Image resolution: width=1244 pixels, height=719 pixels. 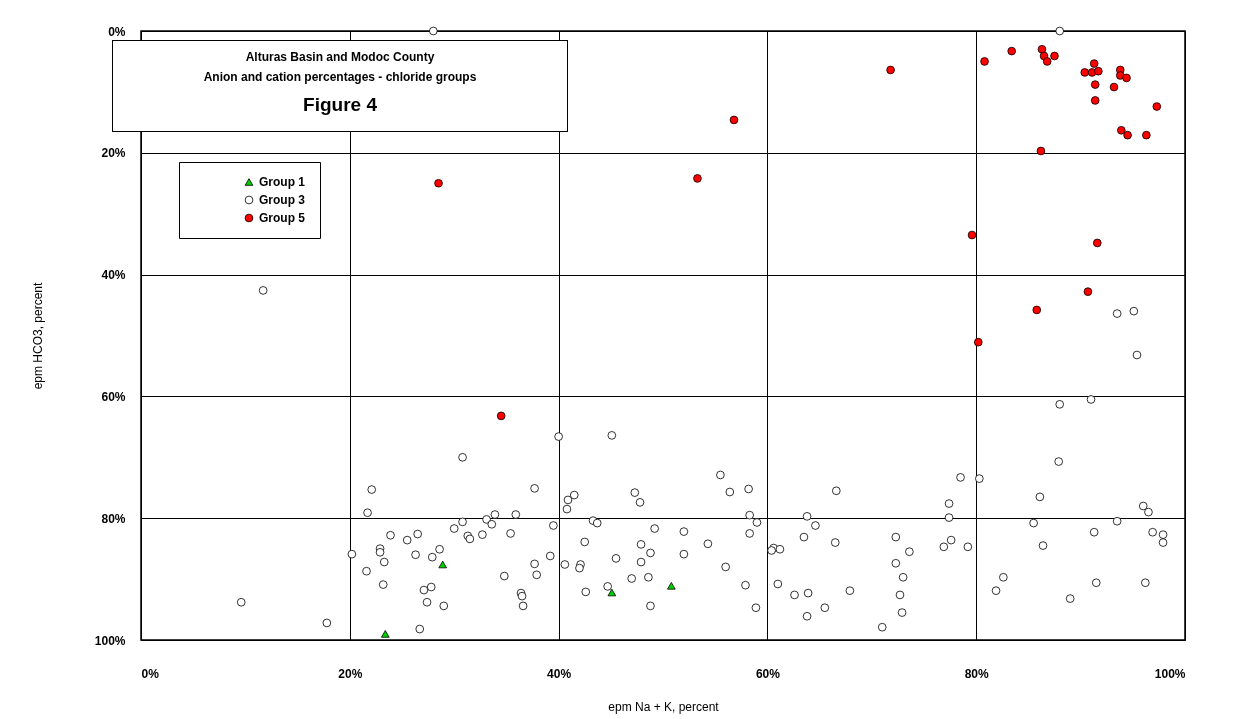 What do you see at coordinates (37, 335) in the screenshot?
I see `y-axis-title: epm HCO3, percent` at bounding box center [37, 335].